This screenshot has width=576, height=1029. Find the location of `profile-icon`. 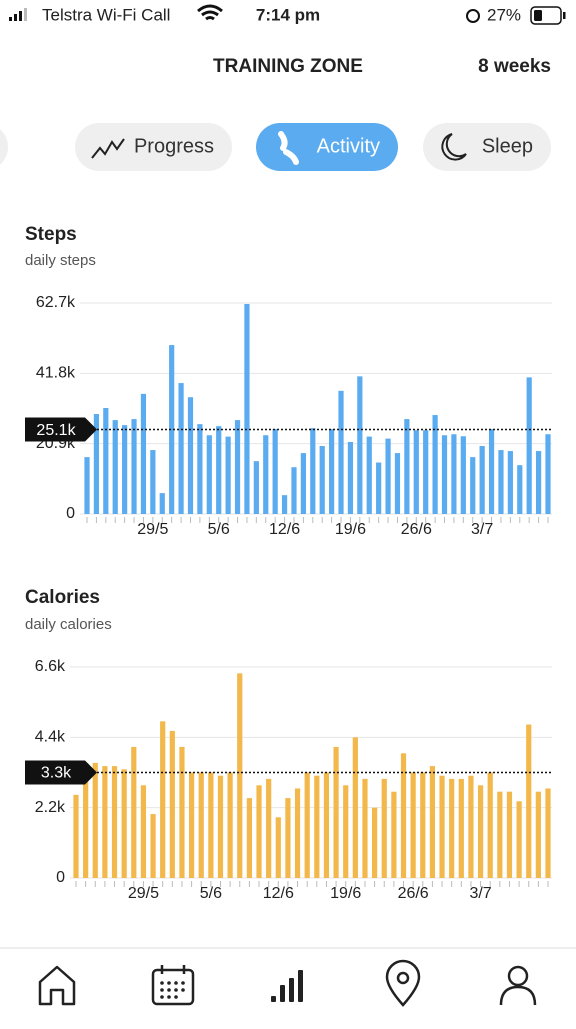

profile-icon is located at coordinates (518, 985).